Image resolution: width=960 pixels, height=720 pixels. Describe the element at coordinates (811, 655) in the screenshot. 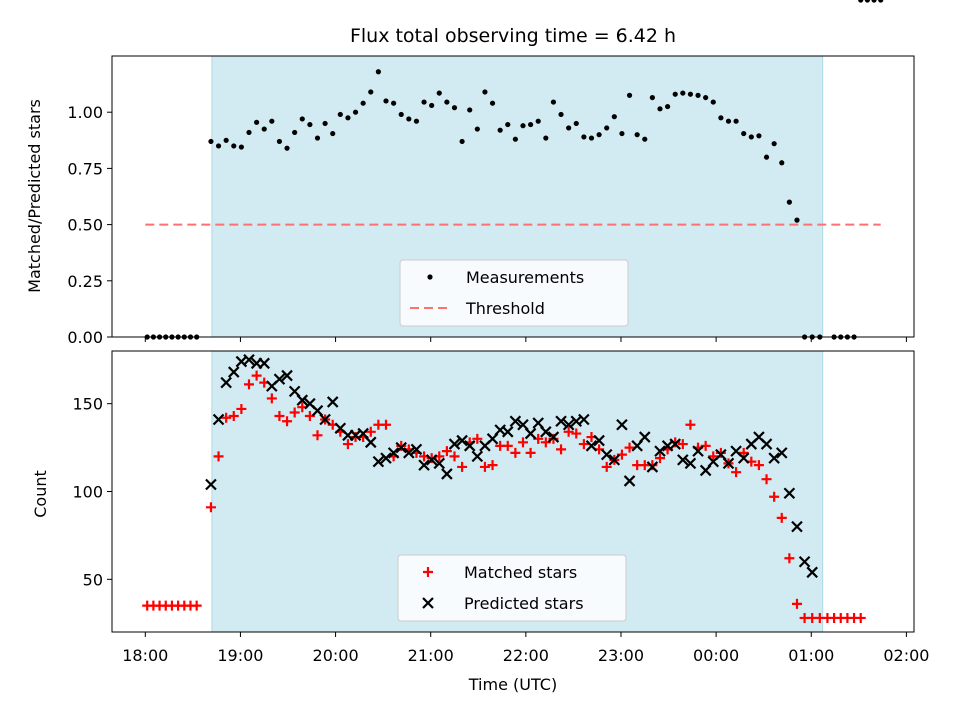

I see `x-tick-label: 01:00` at that location.